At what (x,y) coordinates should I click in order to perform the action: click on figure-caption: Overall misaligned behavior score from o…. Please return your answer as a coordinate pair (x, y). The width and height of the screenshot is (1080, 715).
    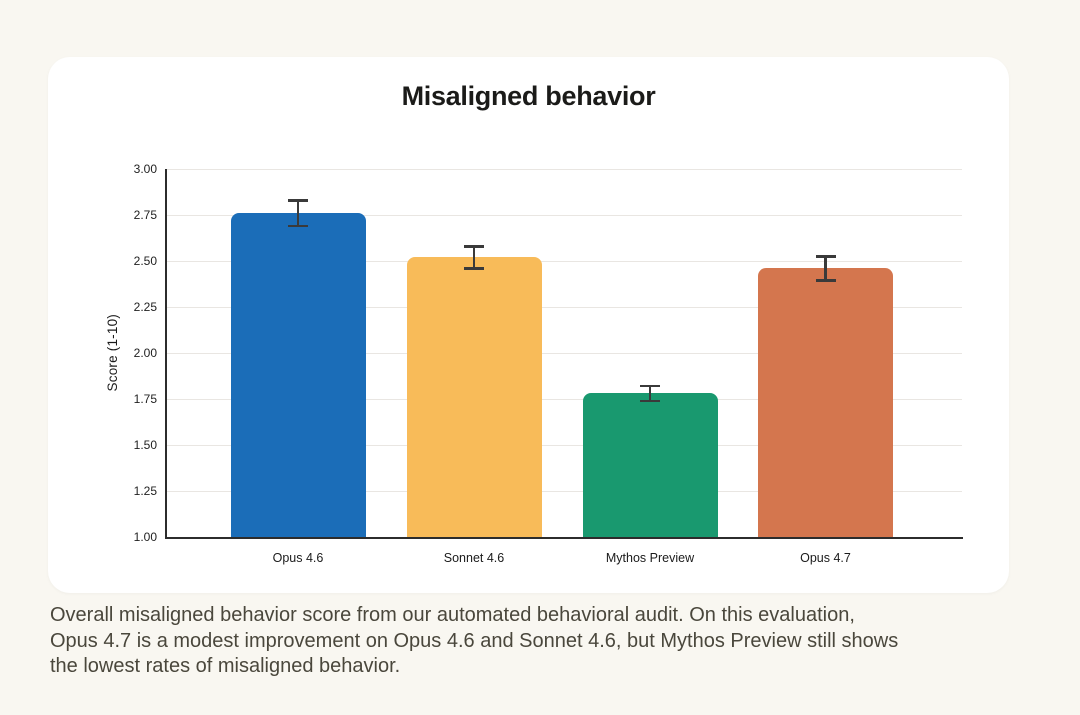
    Looking at the image, I should click on (474, 641).